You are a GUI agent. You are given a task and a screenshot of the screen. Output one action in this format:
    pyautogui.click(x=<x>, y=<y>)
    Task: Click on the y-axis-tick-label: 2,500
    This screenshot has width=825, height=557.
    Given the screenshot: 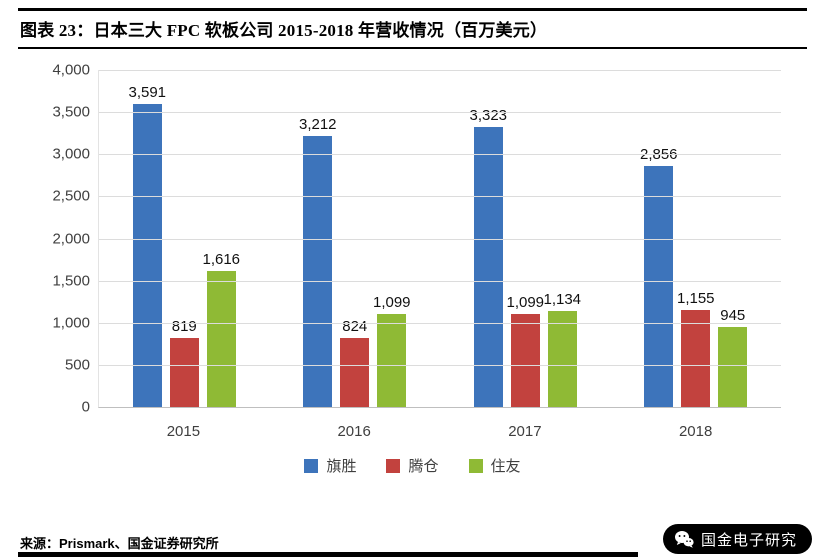 What is the action you would take?
    pyautogui.click(x=71, y=196)
    